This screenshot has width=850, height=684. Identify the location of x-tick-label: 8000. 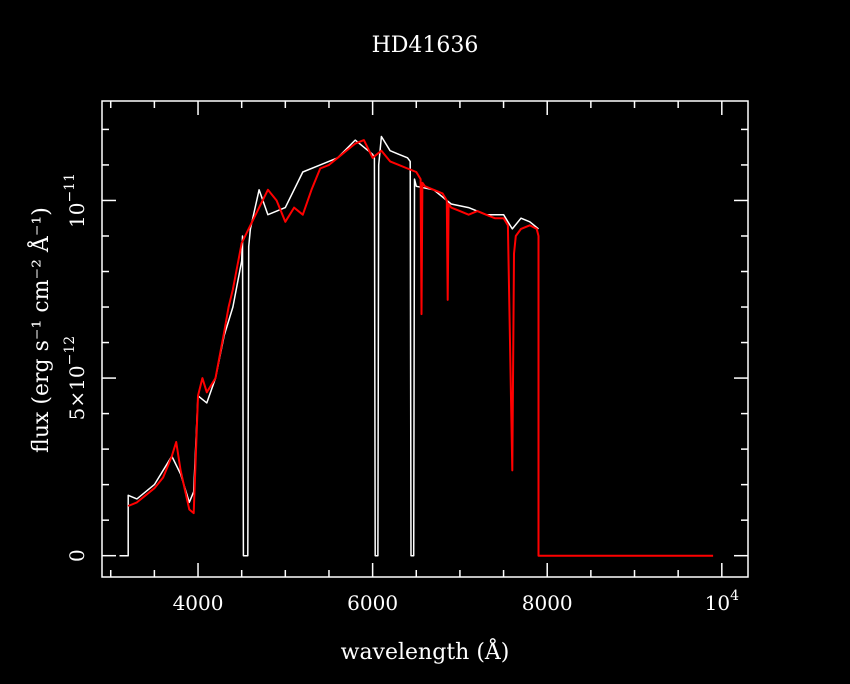
(547, 603).